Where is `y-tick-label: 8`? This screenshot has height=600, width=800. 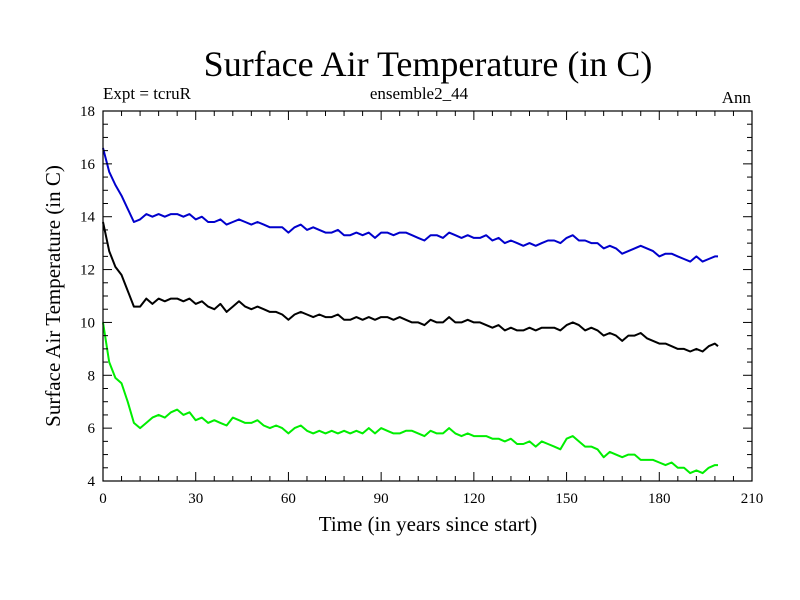 y-tick-label: 8 is located at coordinates (92, 376).